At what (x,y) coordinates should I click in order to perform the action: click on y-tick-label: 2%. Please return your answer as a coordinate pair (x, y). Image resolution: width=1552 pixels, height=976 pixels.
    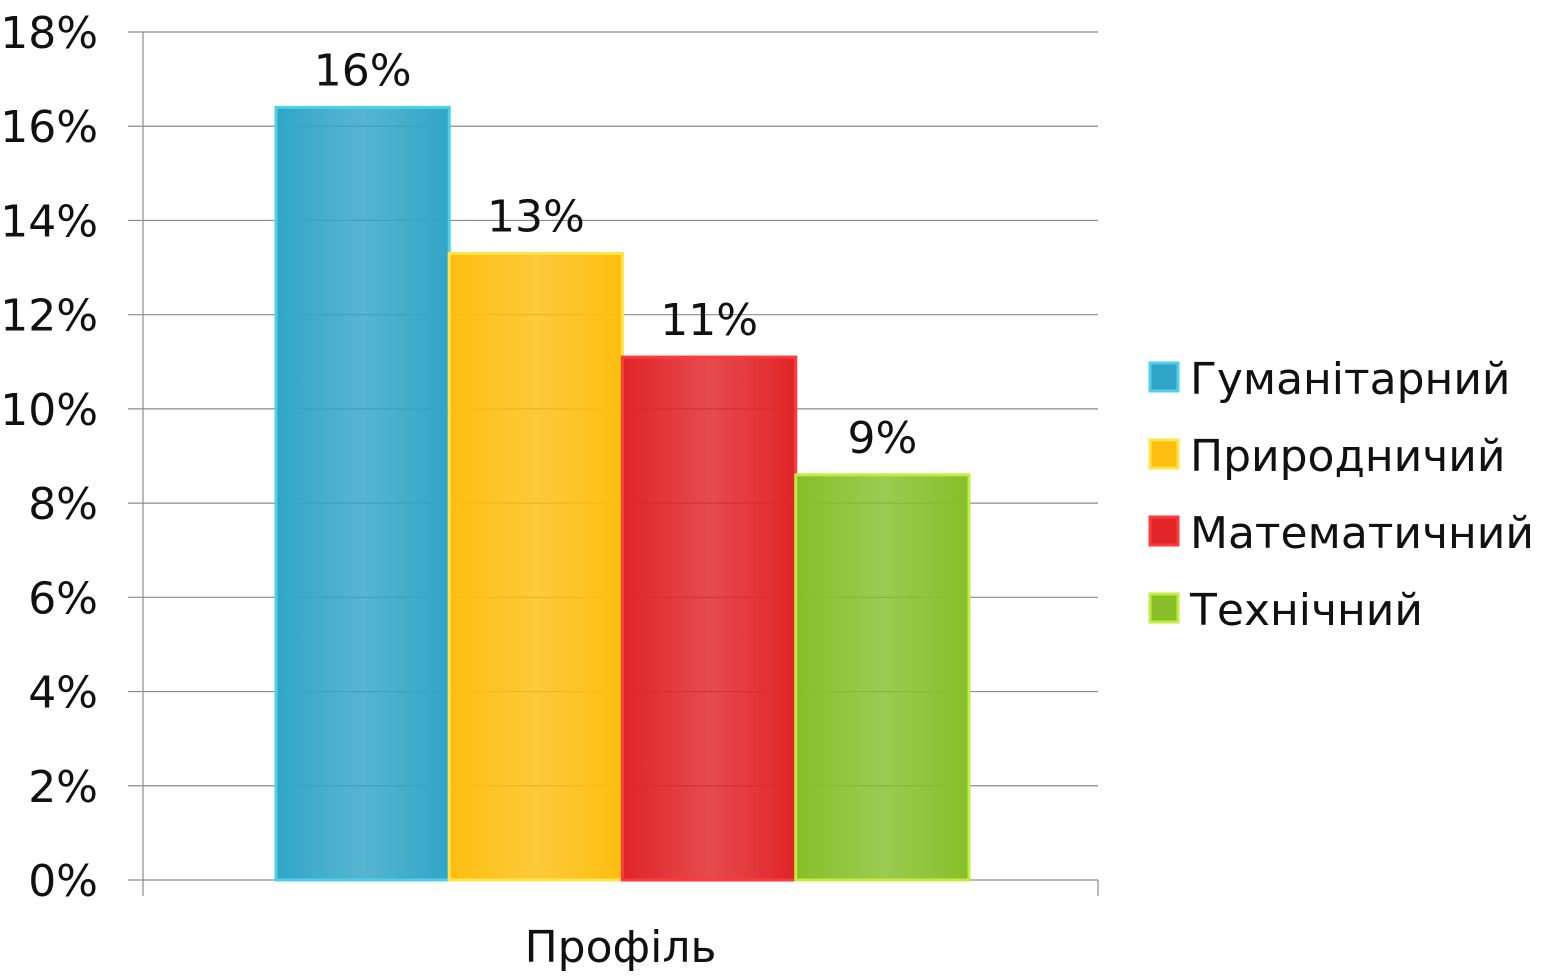
    Looking at the image, I should click on (63, 787).